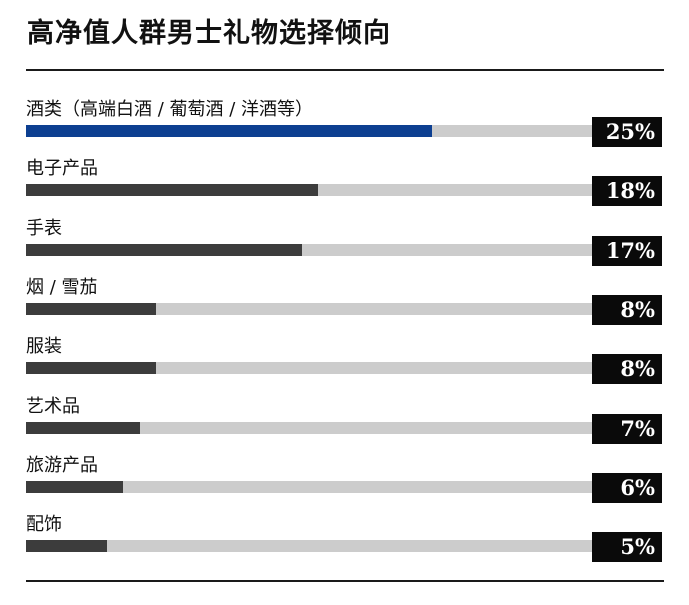  Describe the element at coordinates (627, 132) in the screenshot. I see `value-label: 25%` at that location.